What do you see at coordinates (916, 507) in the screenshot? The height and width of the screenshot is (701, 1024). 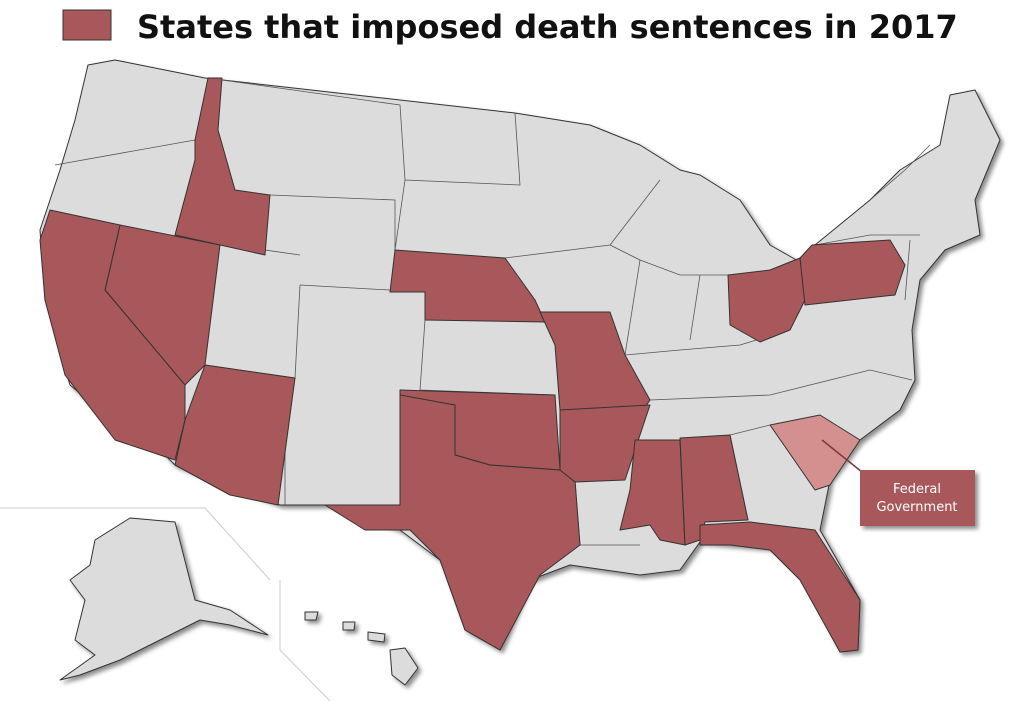 I see `annotation-text: Government` at bounding box center [916, 507].